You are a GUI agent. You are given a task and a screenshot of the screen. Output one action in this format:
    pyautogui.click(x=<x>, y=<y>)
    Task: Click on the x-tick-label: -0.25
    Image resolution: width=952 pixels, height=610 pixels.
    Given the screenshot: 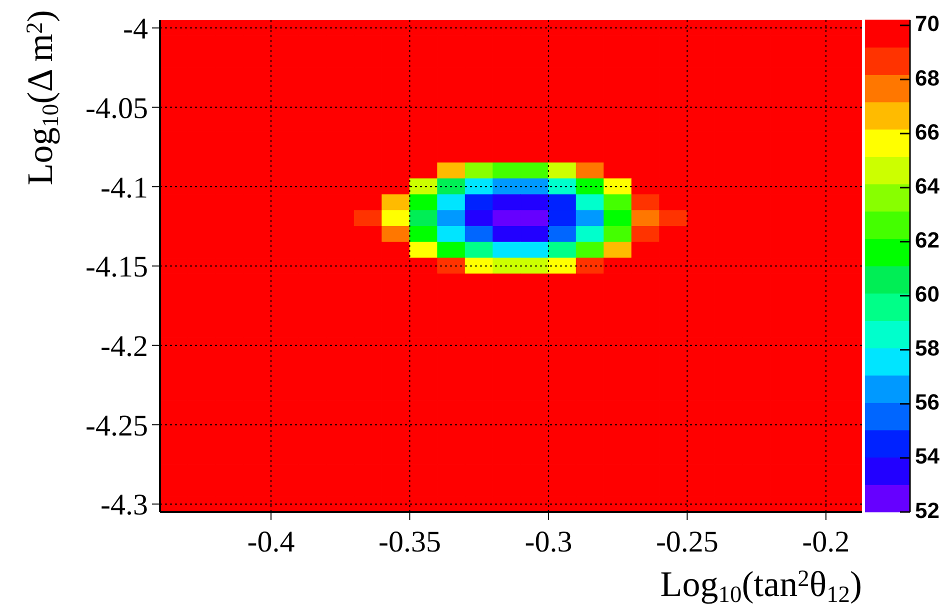 What is the action you would take?
    pyautogui.click(x=687, y=541)
    